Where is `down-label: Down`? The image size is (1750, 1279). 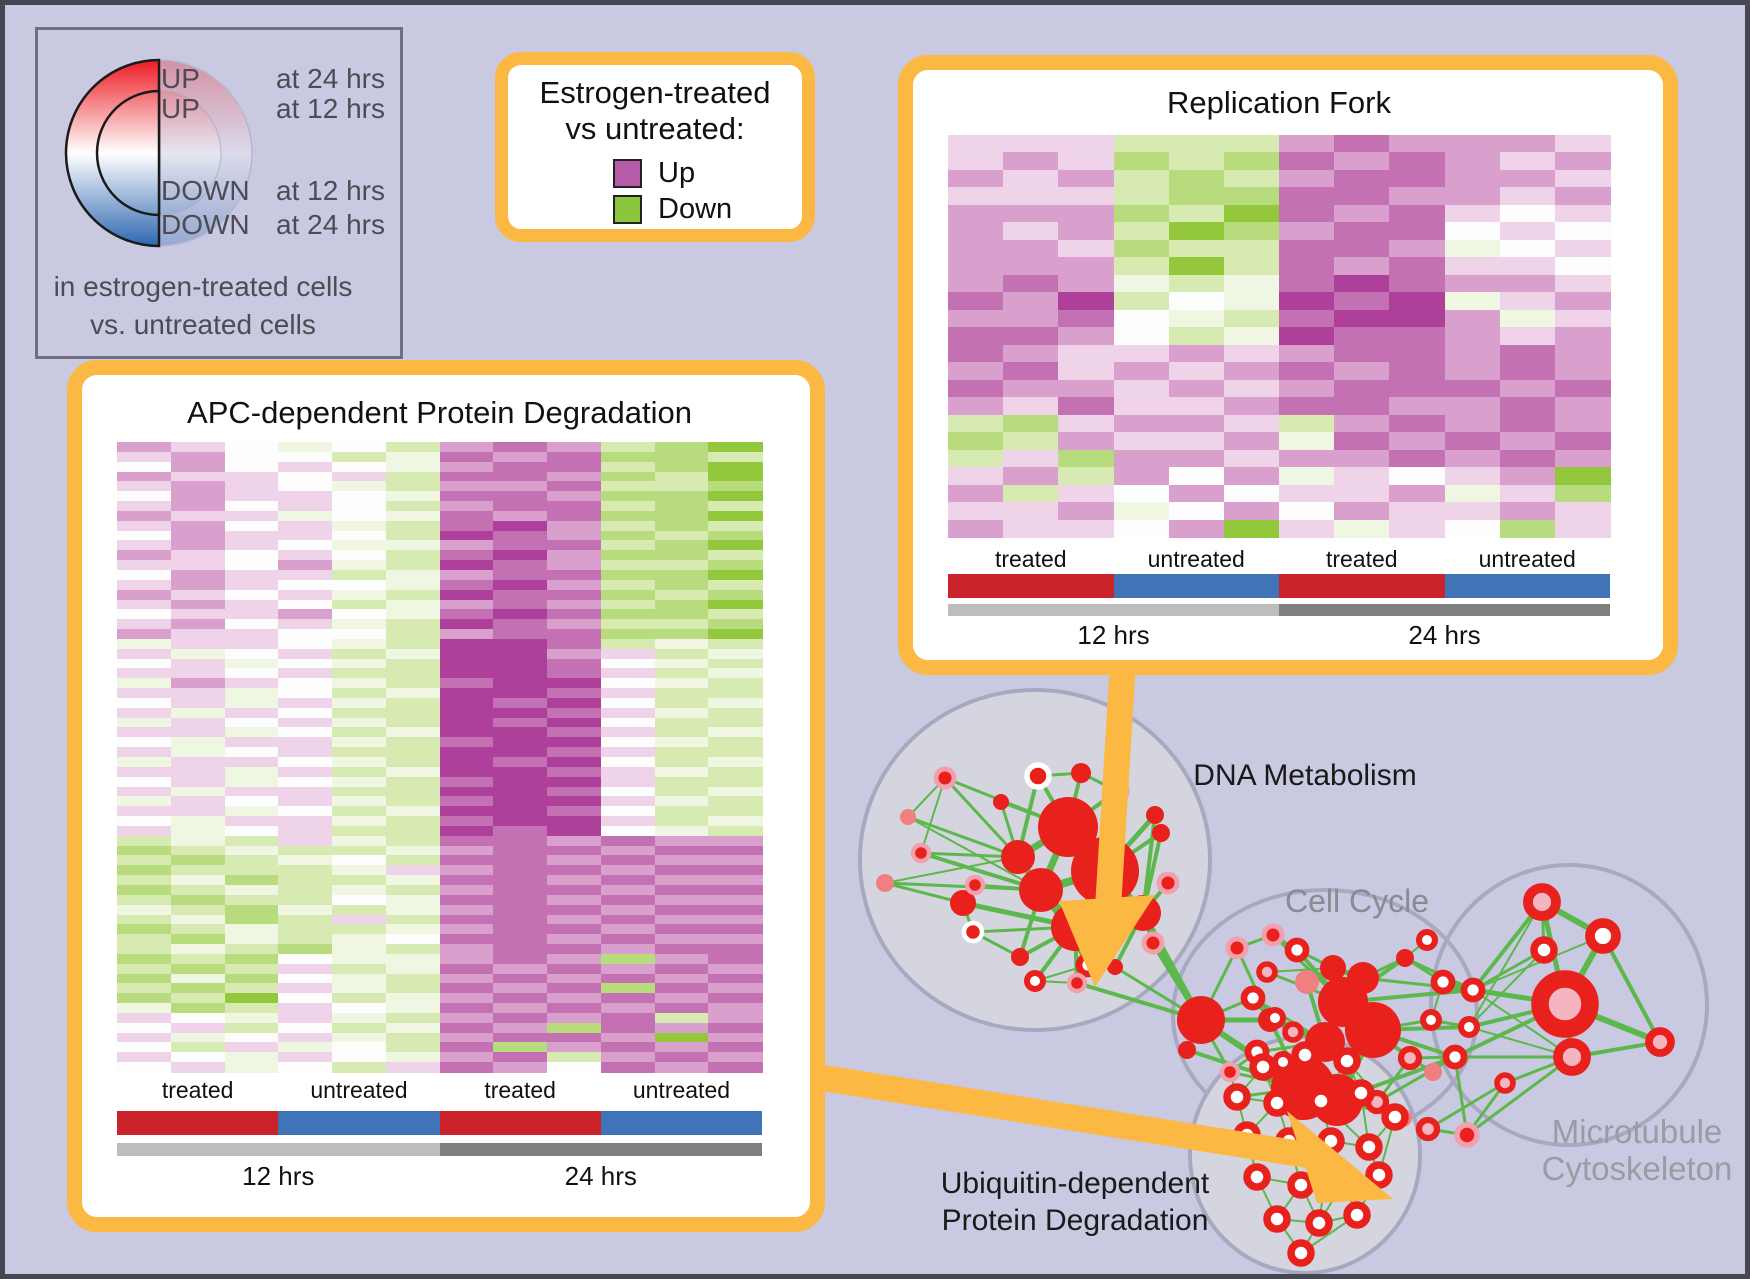 down-label: Down is located at coordinates (695, 209).